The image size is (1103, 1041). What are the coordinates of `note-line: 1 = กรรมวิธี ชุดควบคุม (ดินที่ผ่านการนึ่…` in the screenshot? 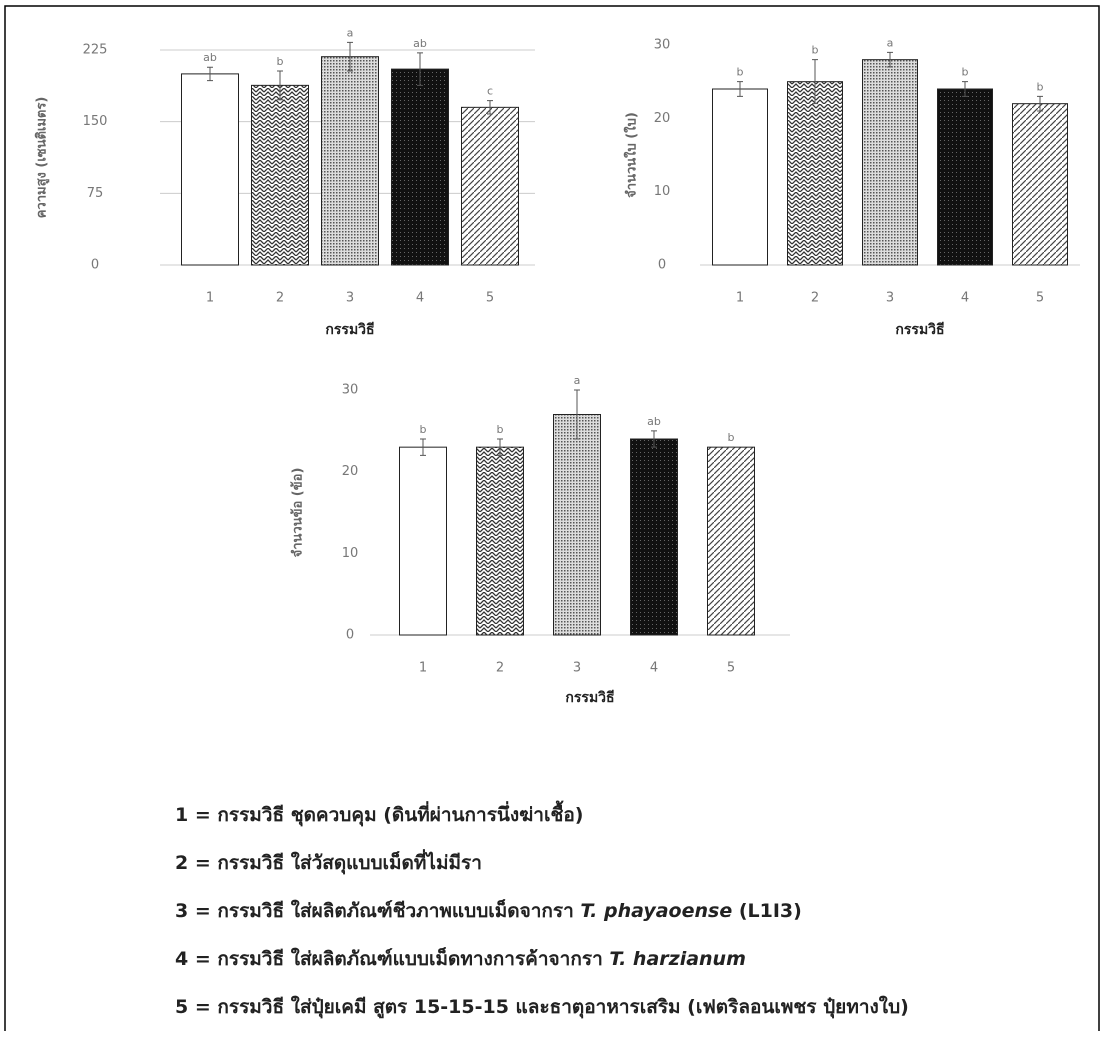 It's located at (379, 815).